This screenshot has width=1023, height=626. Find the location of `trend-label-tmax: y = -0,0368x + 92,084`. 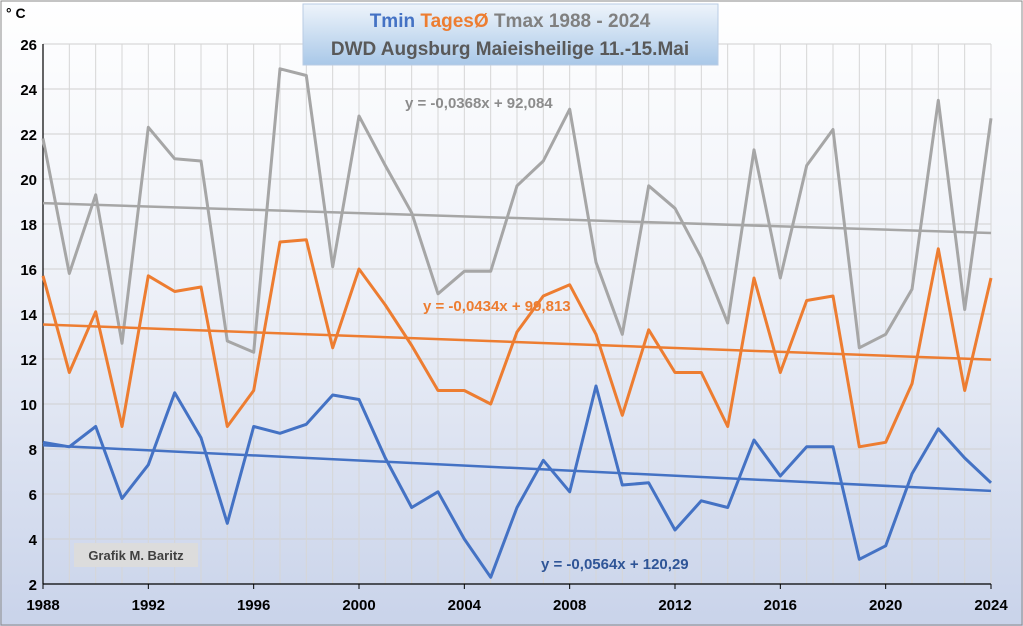

trend-label-tmax: y = -0,0368x + 92,084 is located at coordinates (479, 103).